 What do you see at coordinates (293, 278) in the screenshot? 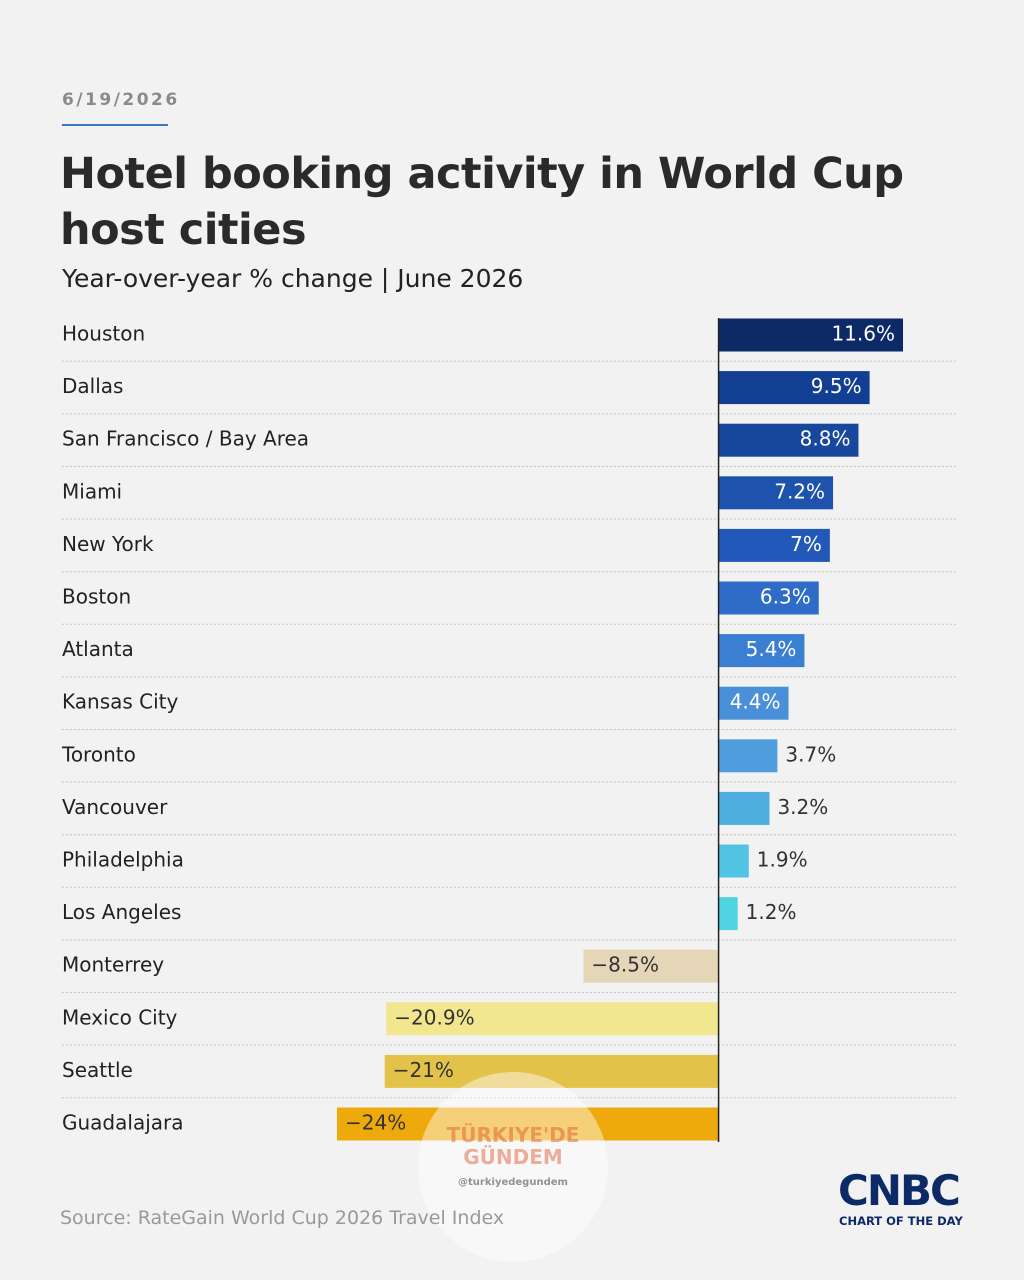
I see `chart-subtitle: Year-over-year % change | June 2026` at bounding box center [293, 278].